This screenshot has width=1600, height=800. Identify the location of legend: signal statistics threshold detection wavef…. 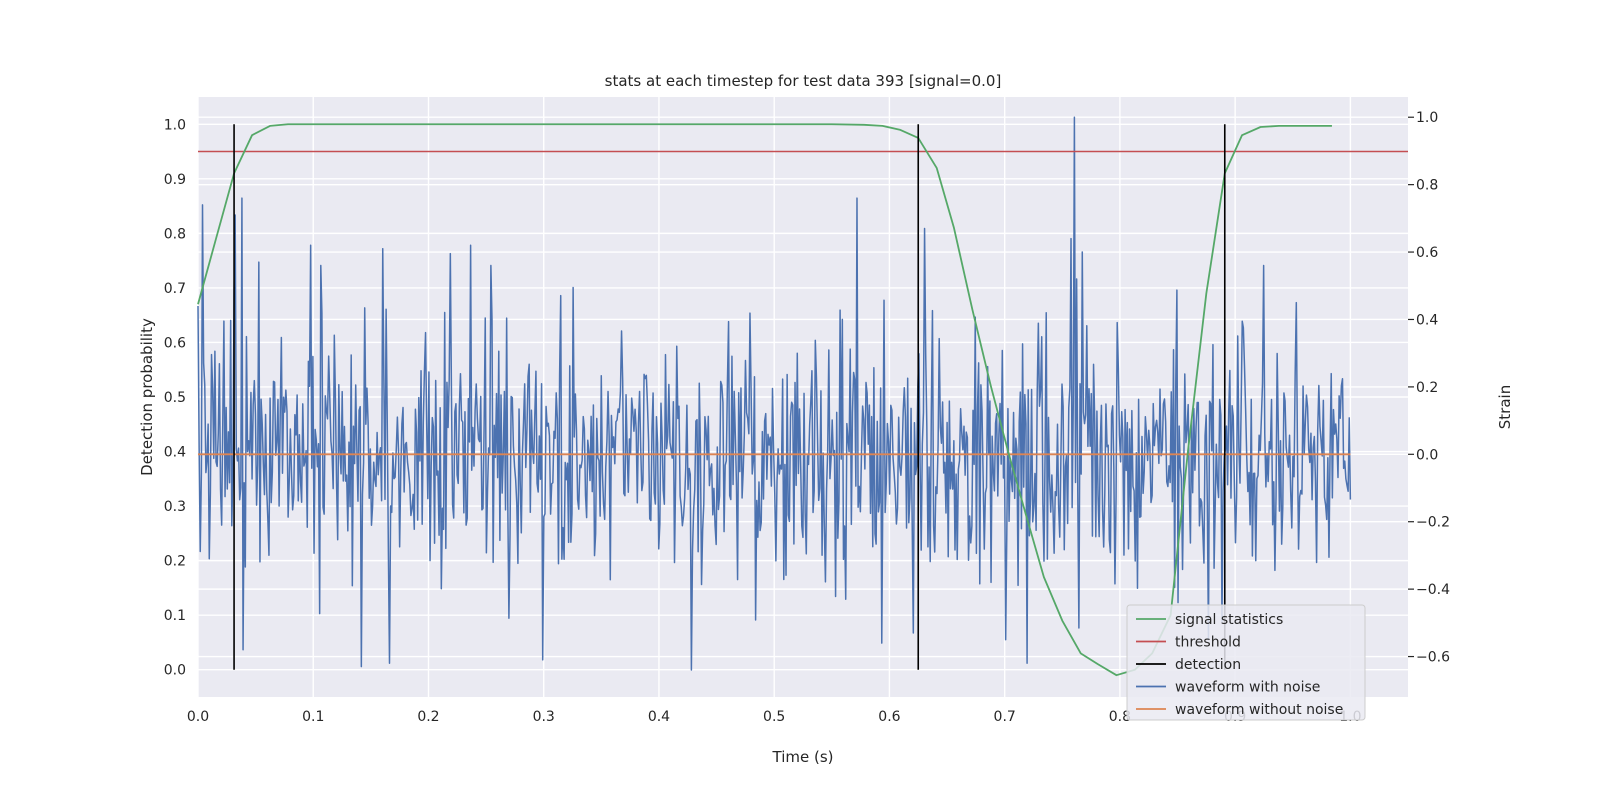
(1246, 662).